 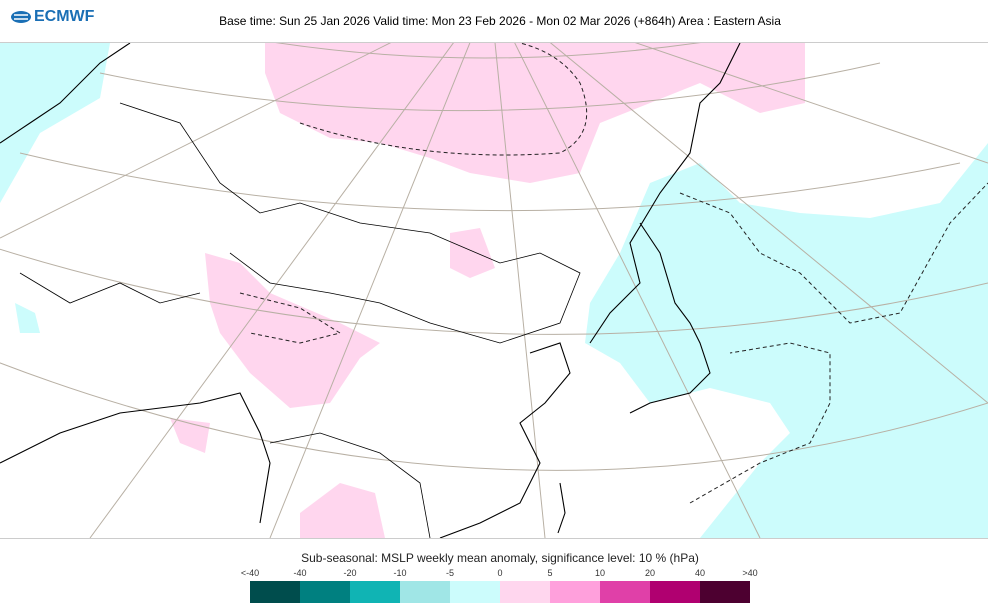 I want to click on legend-tick: -5, so click(x=450, y=573).